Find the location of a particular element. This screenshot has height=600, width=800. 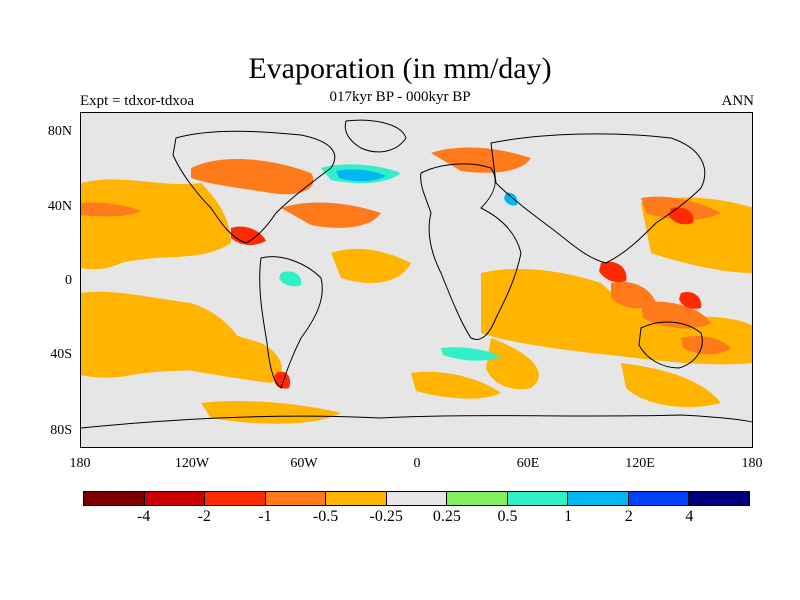

colorbar-label: -1 is located at coordinates (265, 516).